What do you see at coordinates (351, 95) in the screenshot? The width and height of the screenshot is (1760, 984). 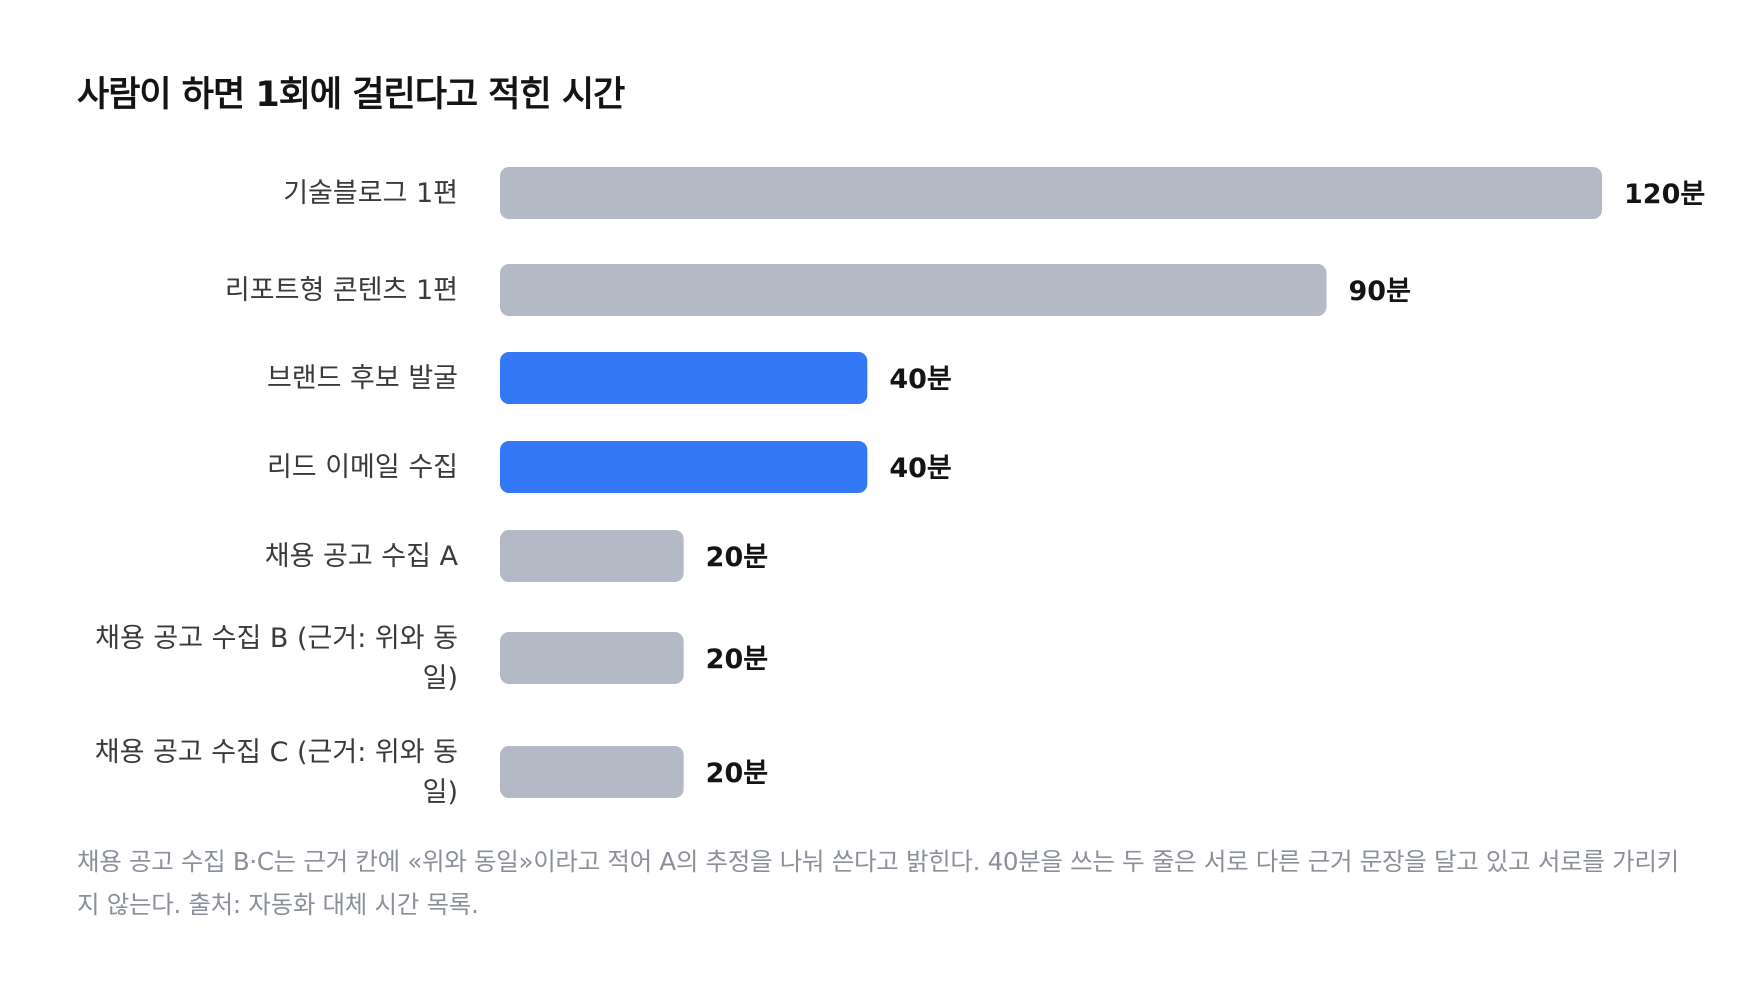 I see `chart-title: 사람이 하면 1회에 걸린다고 적힌 시간` at bounding box center [351, 95].